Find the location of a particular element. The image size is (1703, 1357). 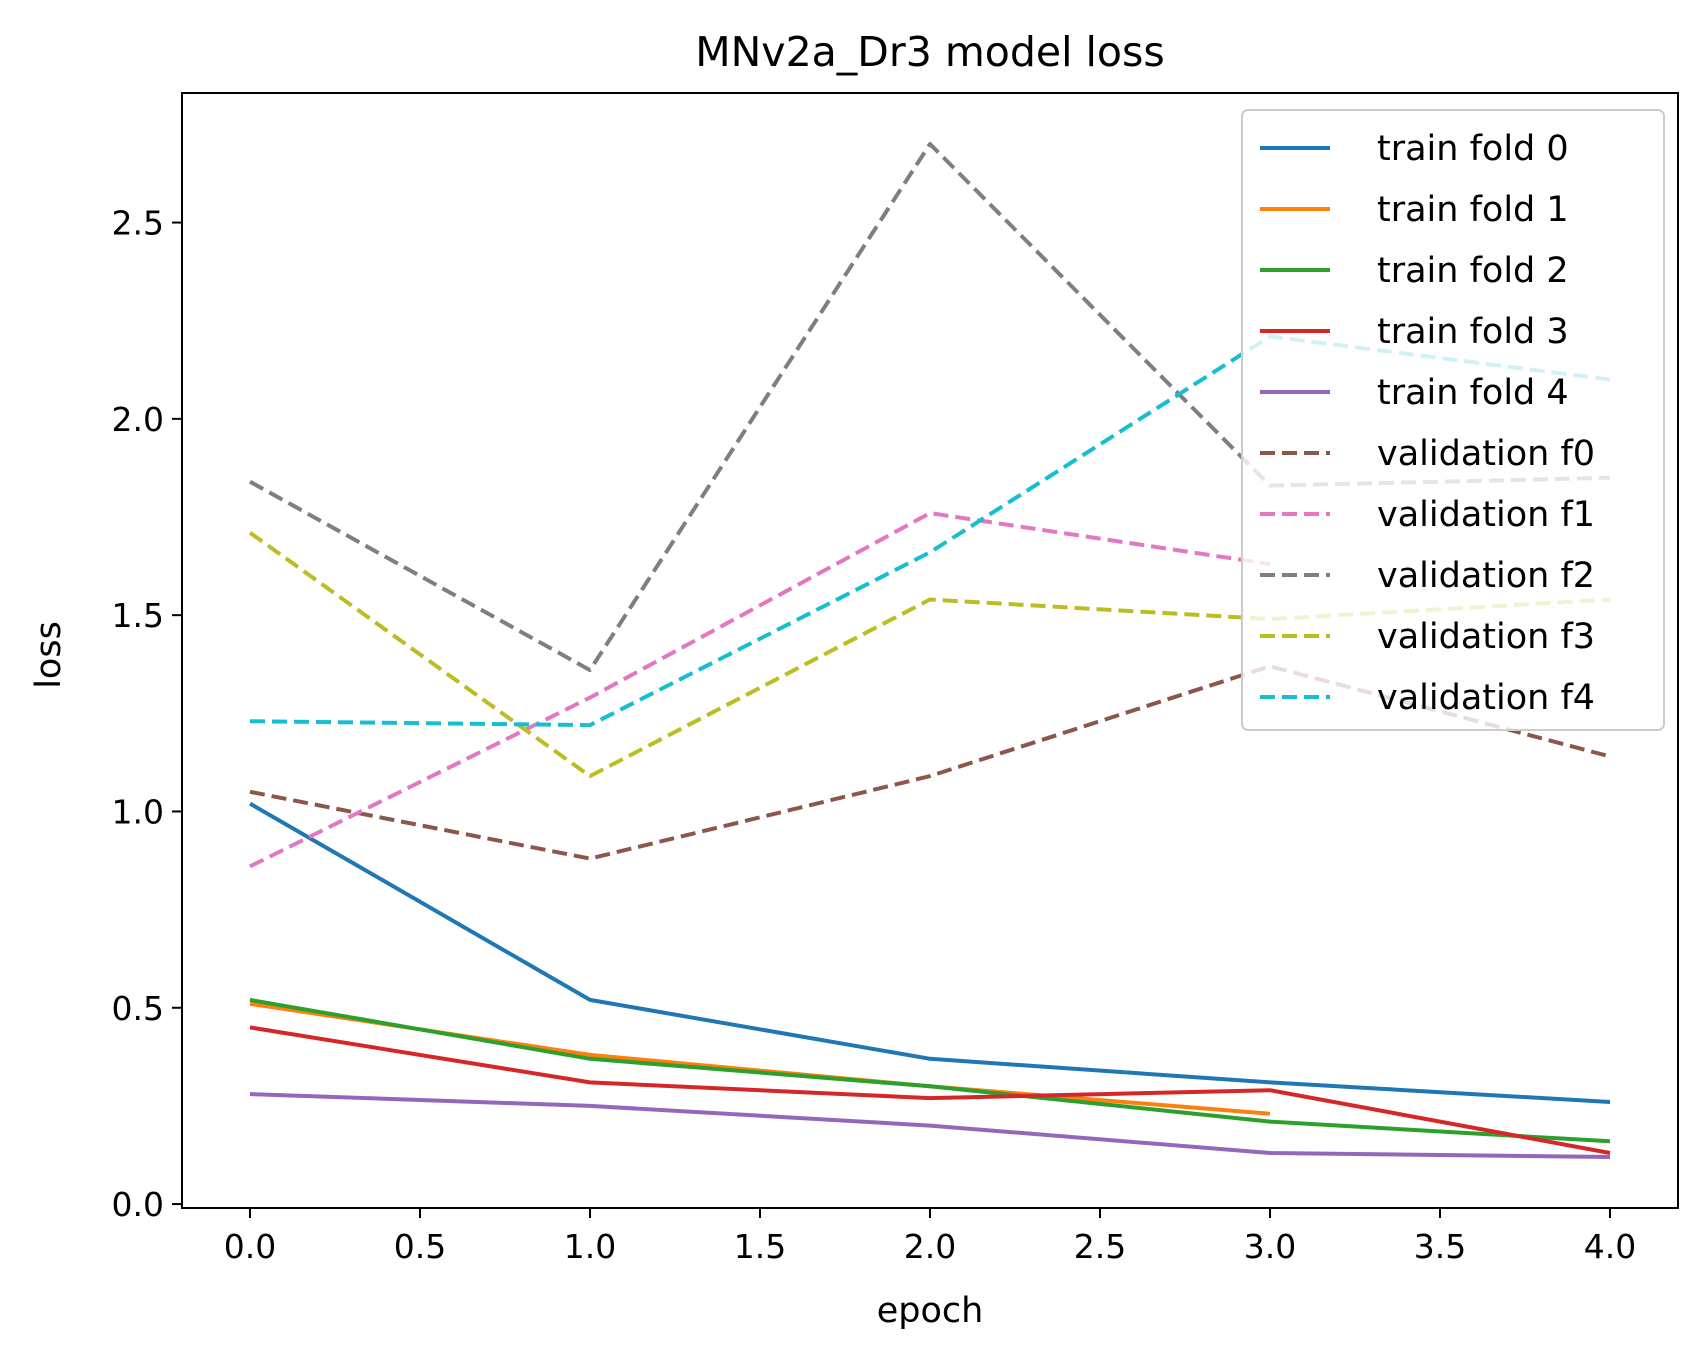

x-axis: 0.0 0.5 1.0 1.5 2.0 2.5 3.0 3.5 4.0 is located at coordinates (930, 1237).